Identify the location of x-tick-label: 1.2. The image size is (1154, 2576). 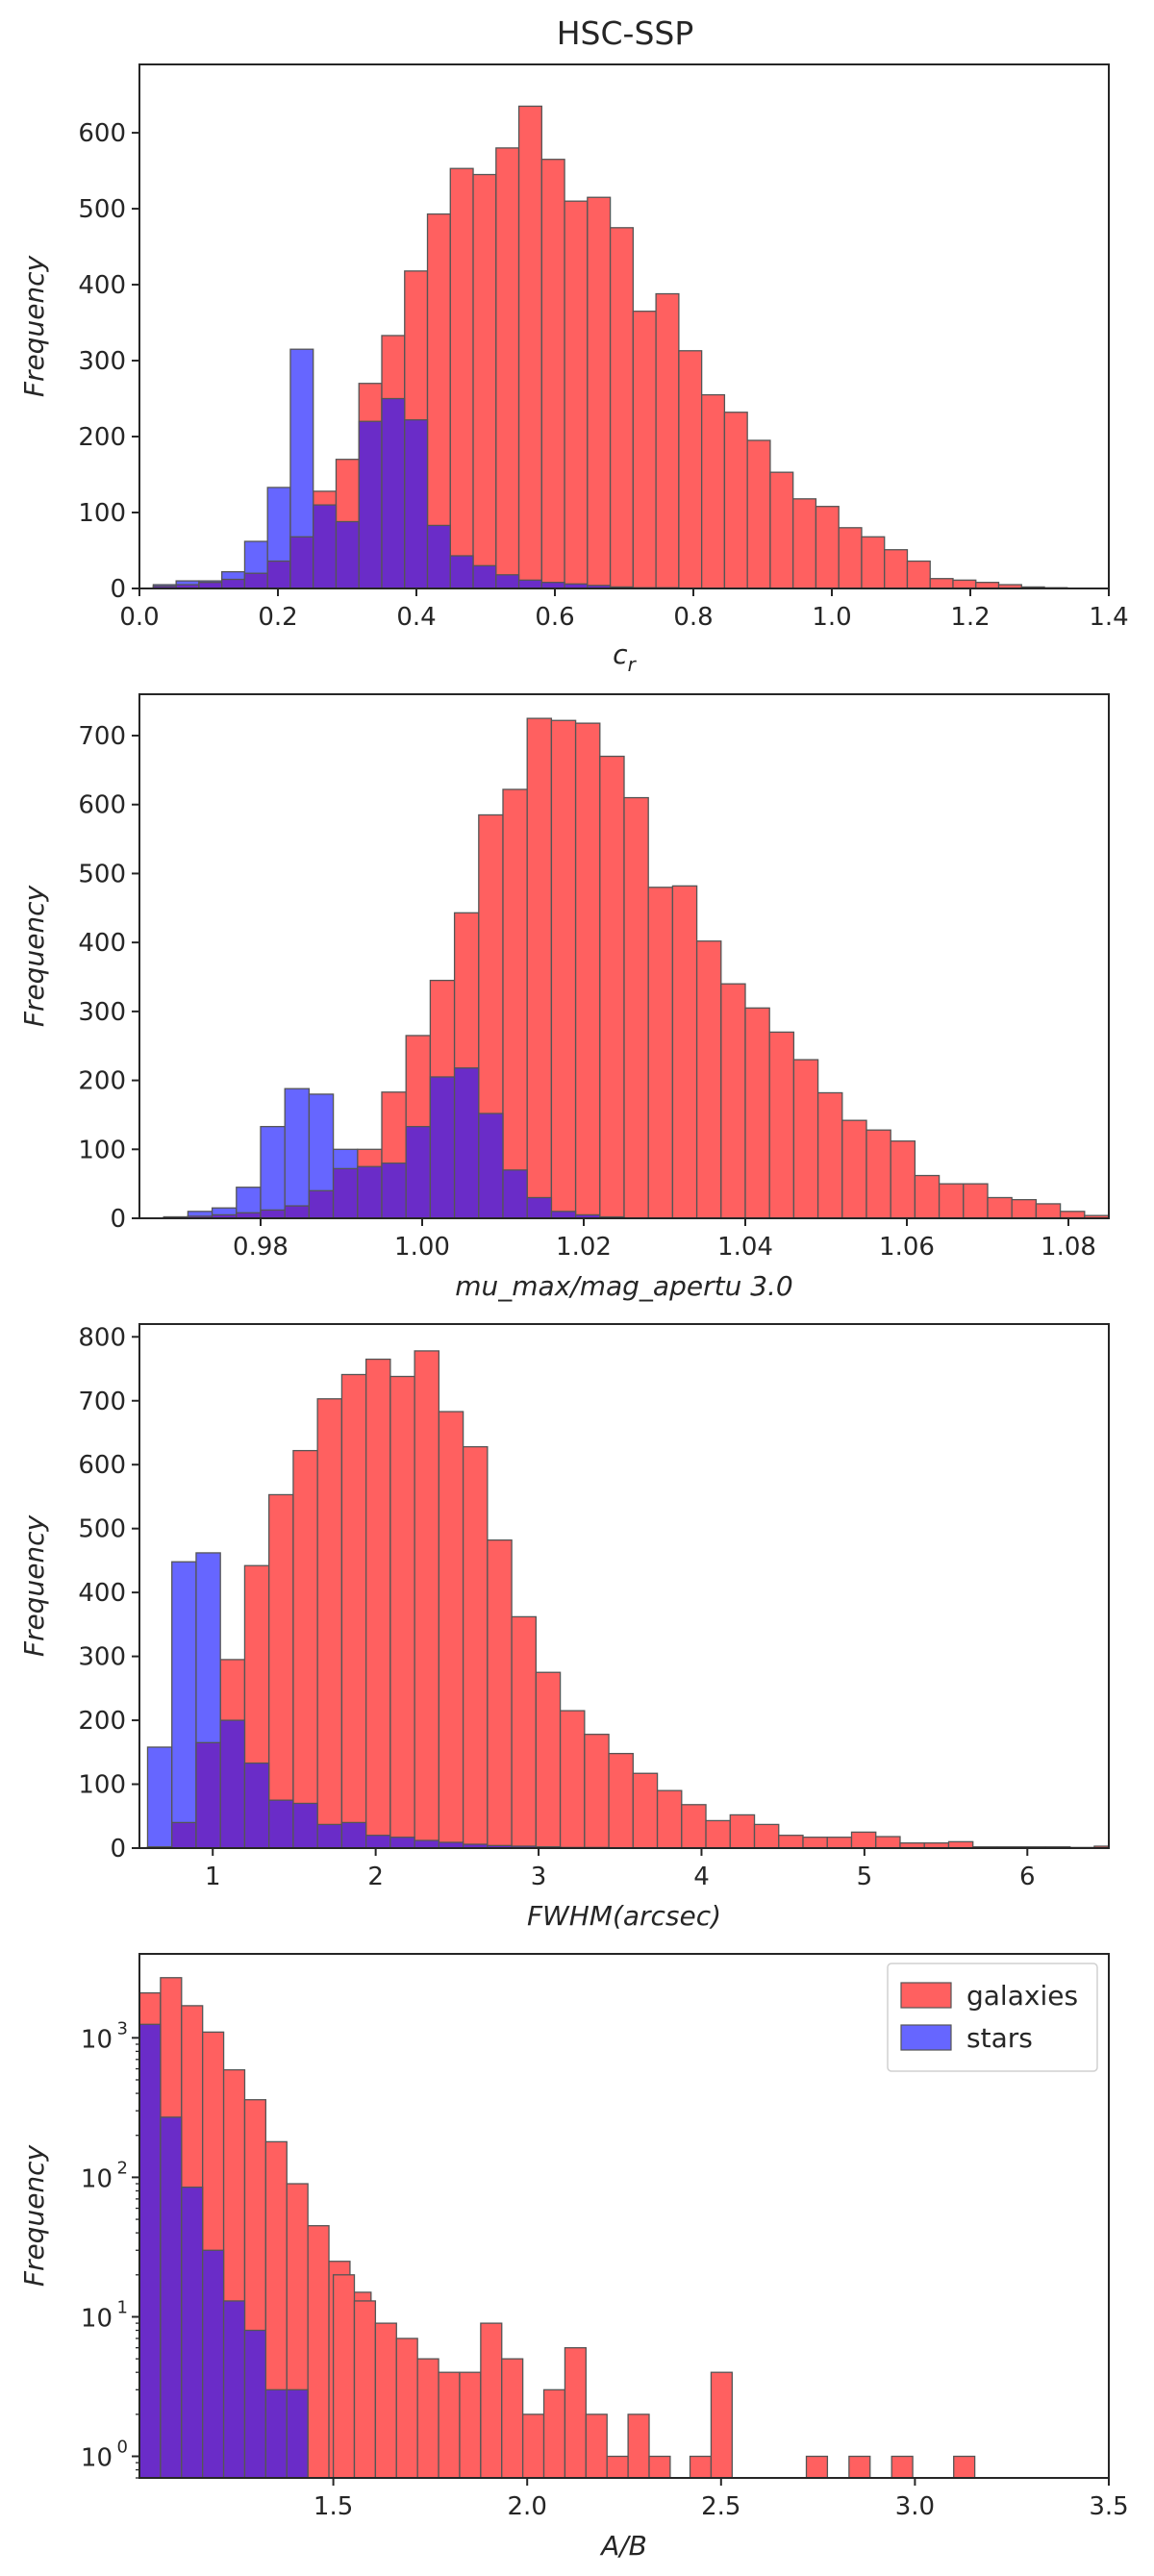
(970, 617).